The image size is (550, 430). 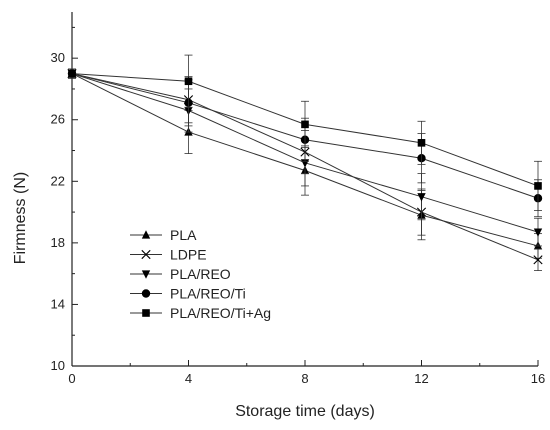 What do you see at coordinates (188, 255) in the screenshot?
I see `legend-label: LDPE` at bounding box center [188, 255].